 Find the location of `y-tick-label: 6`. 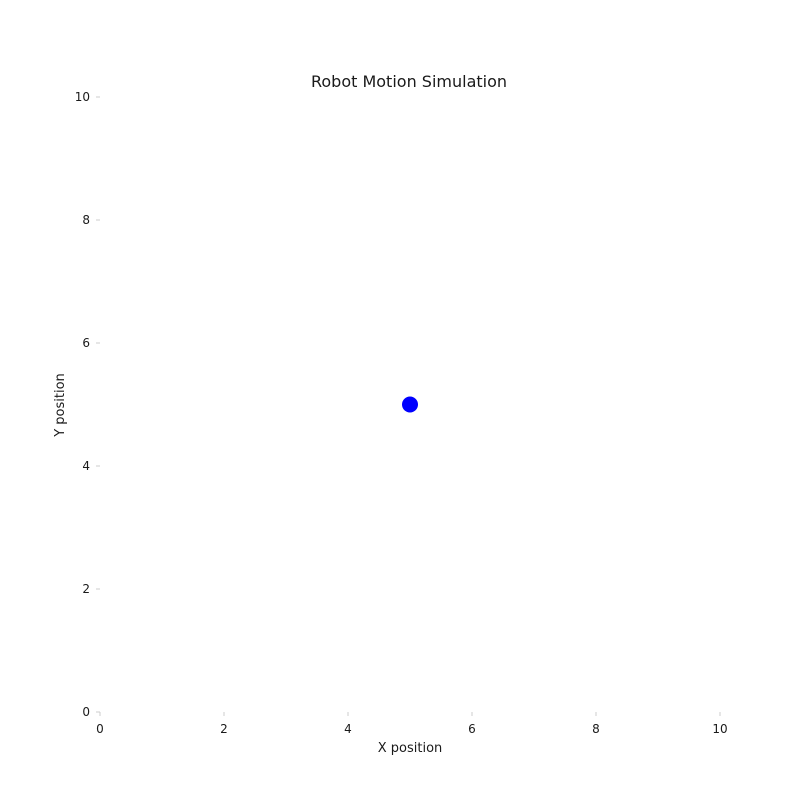

y-tick-label: 6 is located at coordinates (86, 343).